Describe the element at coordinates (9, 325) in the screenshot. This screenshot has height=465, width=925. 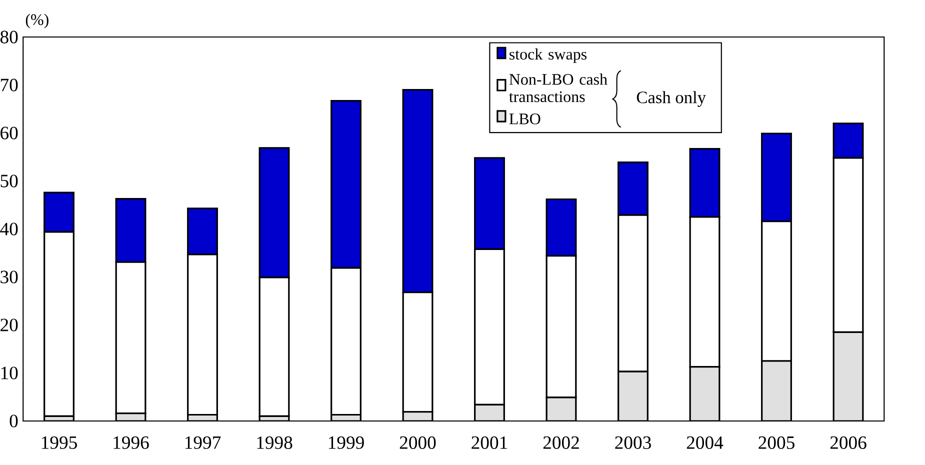
I see `y-tick-label: 20` at that location.